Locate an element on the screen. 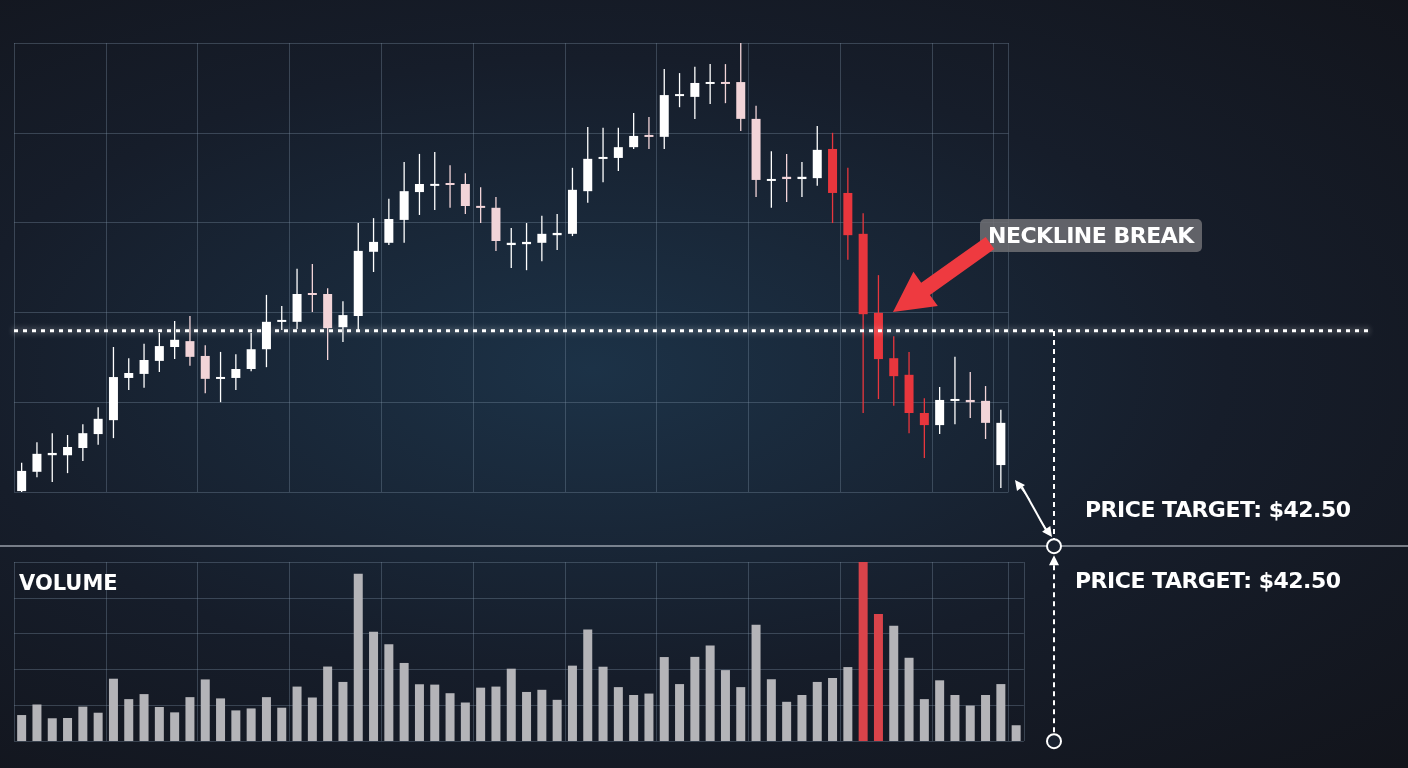 This screenshot has width=1408, height=768. chart-title: VOLUME is located at coordinates (68, 582).